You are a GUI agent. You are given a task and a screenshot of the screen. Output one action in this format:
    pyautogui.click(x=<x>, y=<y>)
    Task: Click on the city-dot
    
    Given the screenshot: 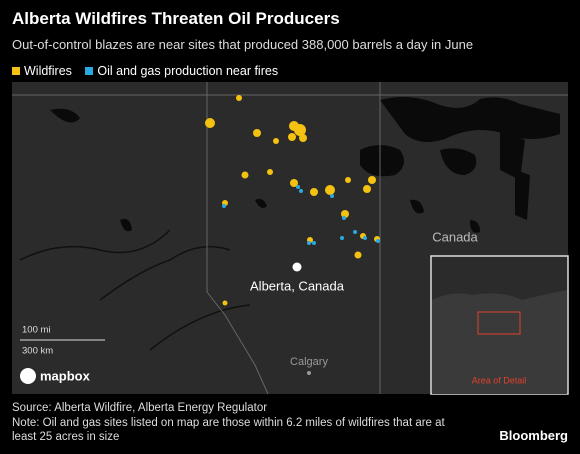 What is the action you would take?
    pyautogui.click(x=309, y=373)
    